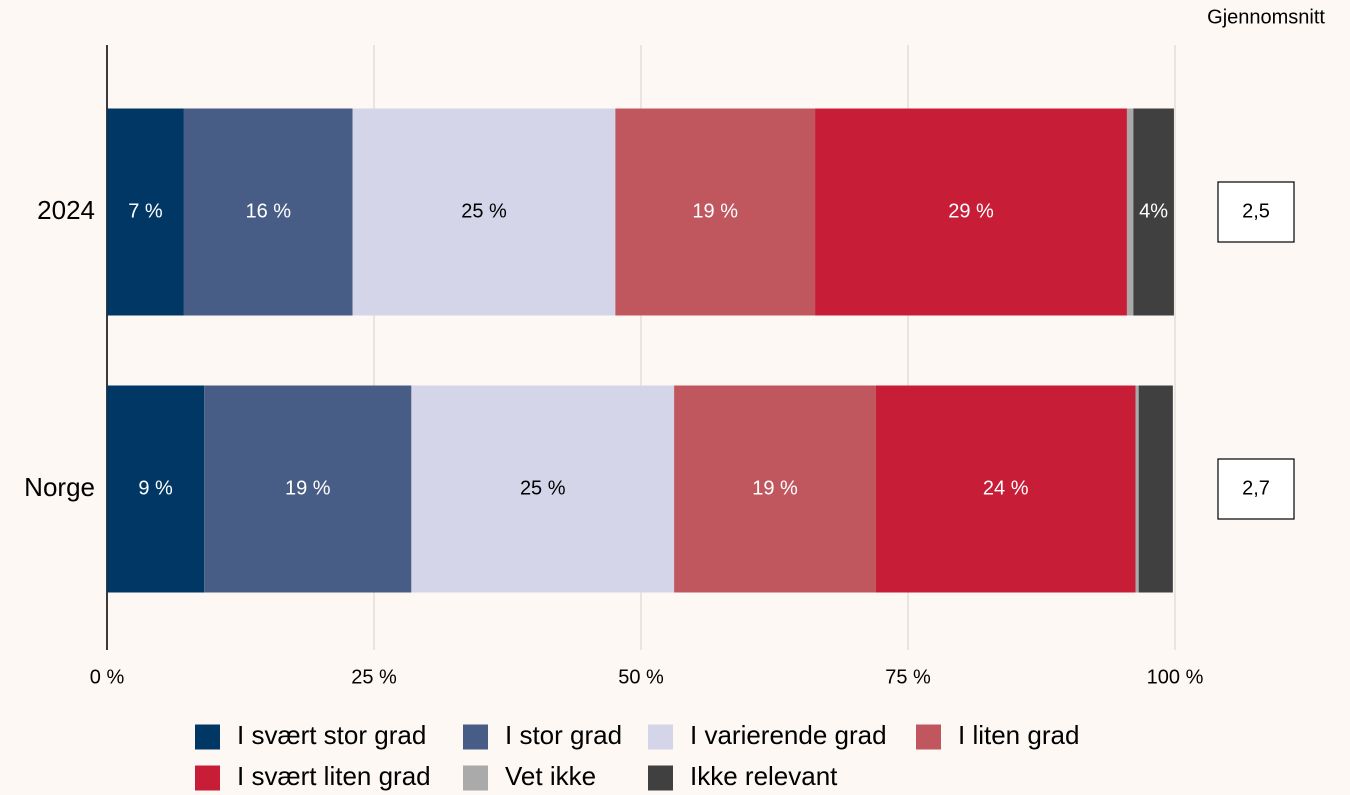  I want to click on average-label: 2,5, so click(1256, 211).